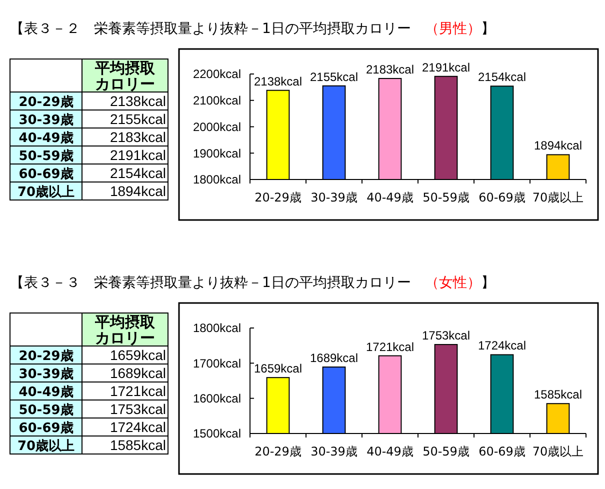 The height and width of the screenshot is (489, 605). Describe the element at coordinates (278, 369) in the screenshot. I see `data-label: 1659kcal` at that location.